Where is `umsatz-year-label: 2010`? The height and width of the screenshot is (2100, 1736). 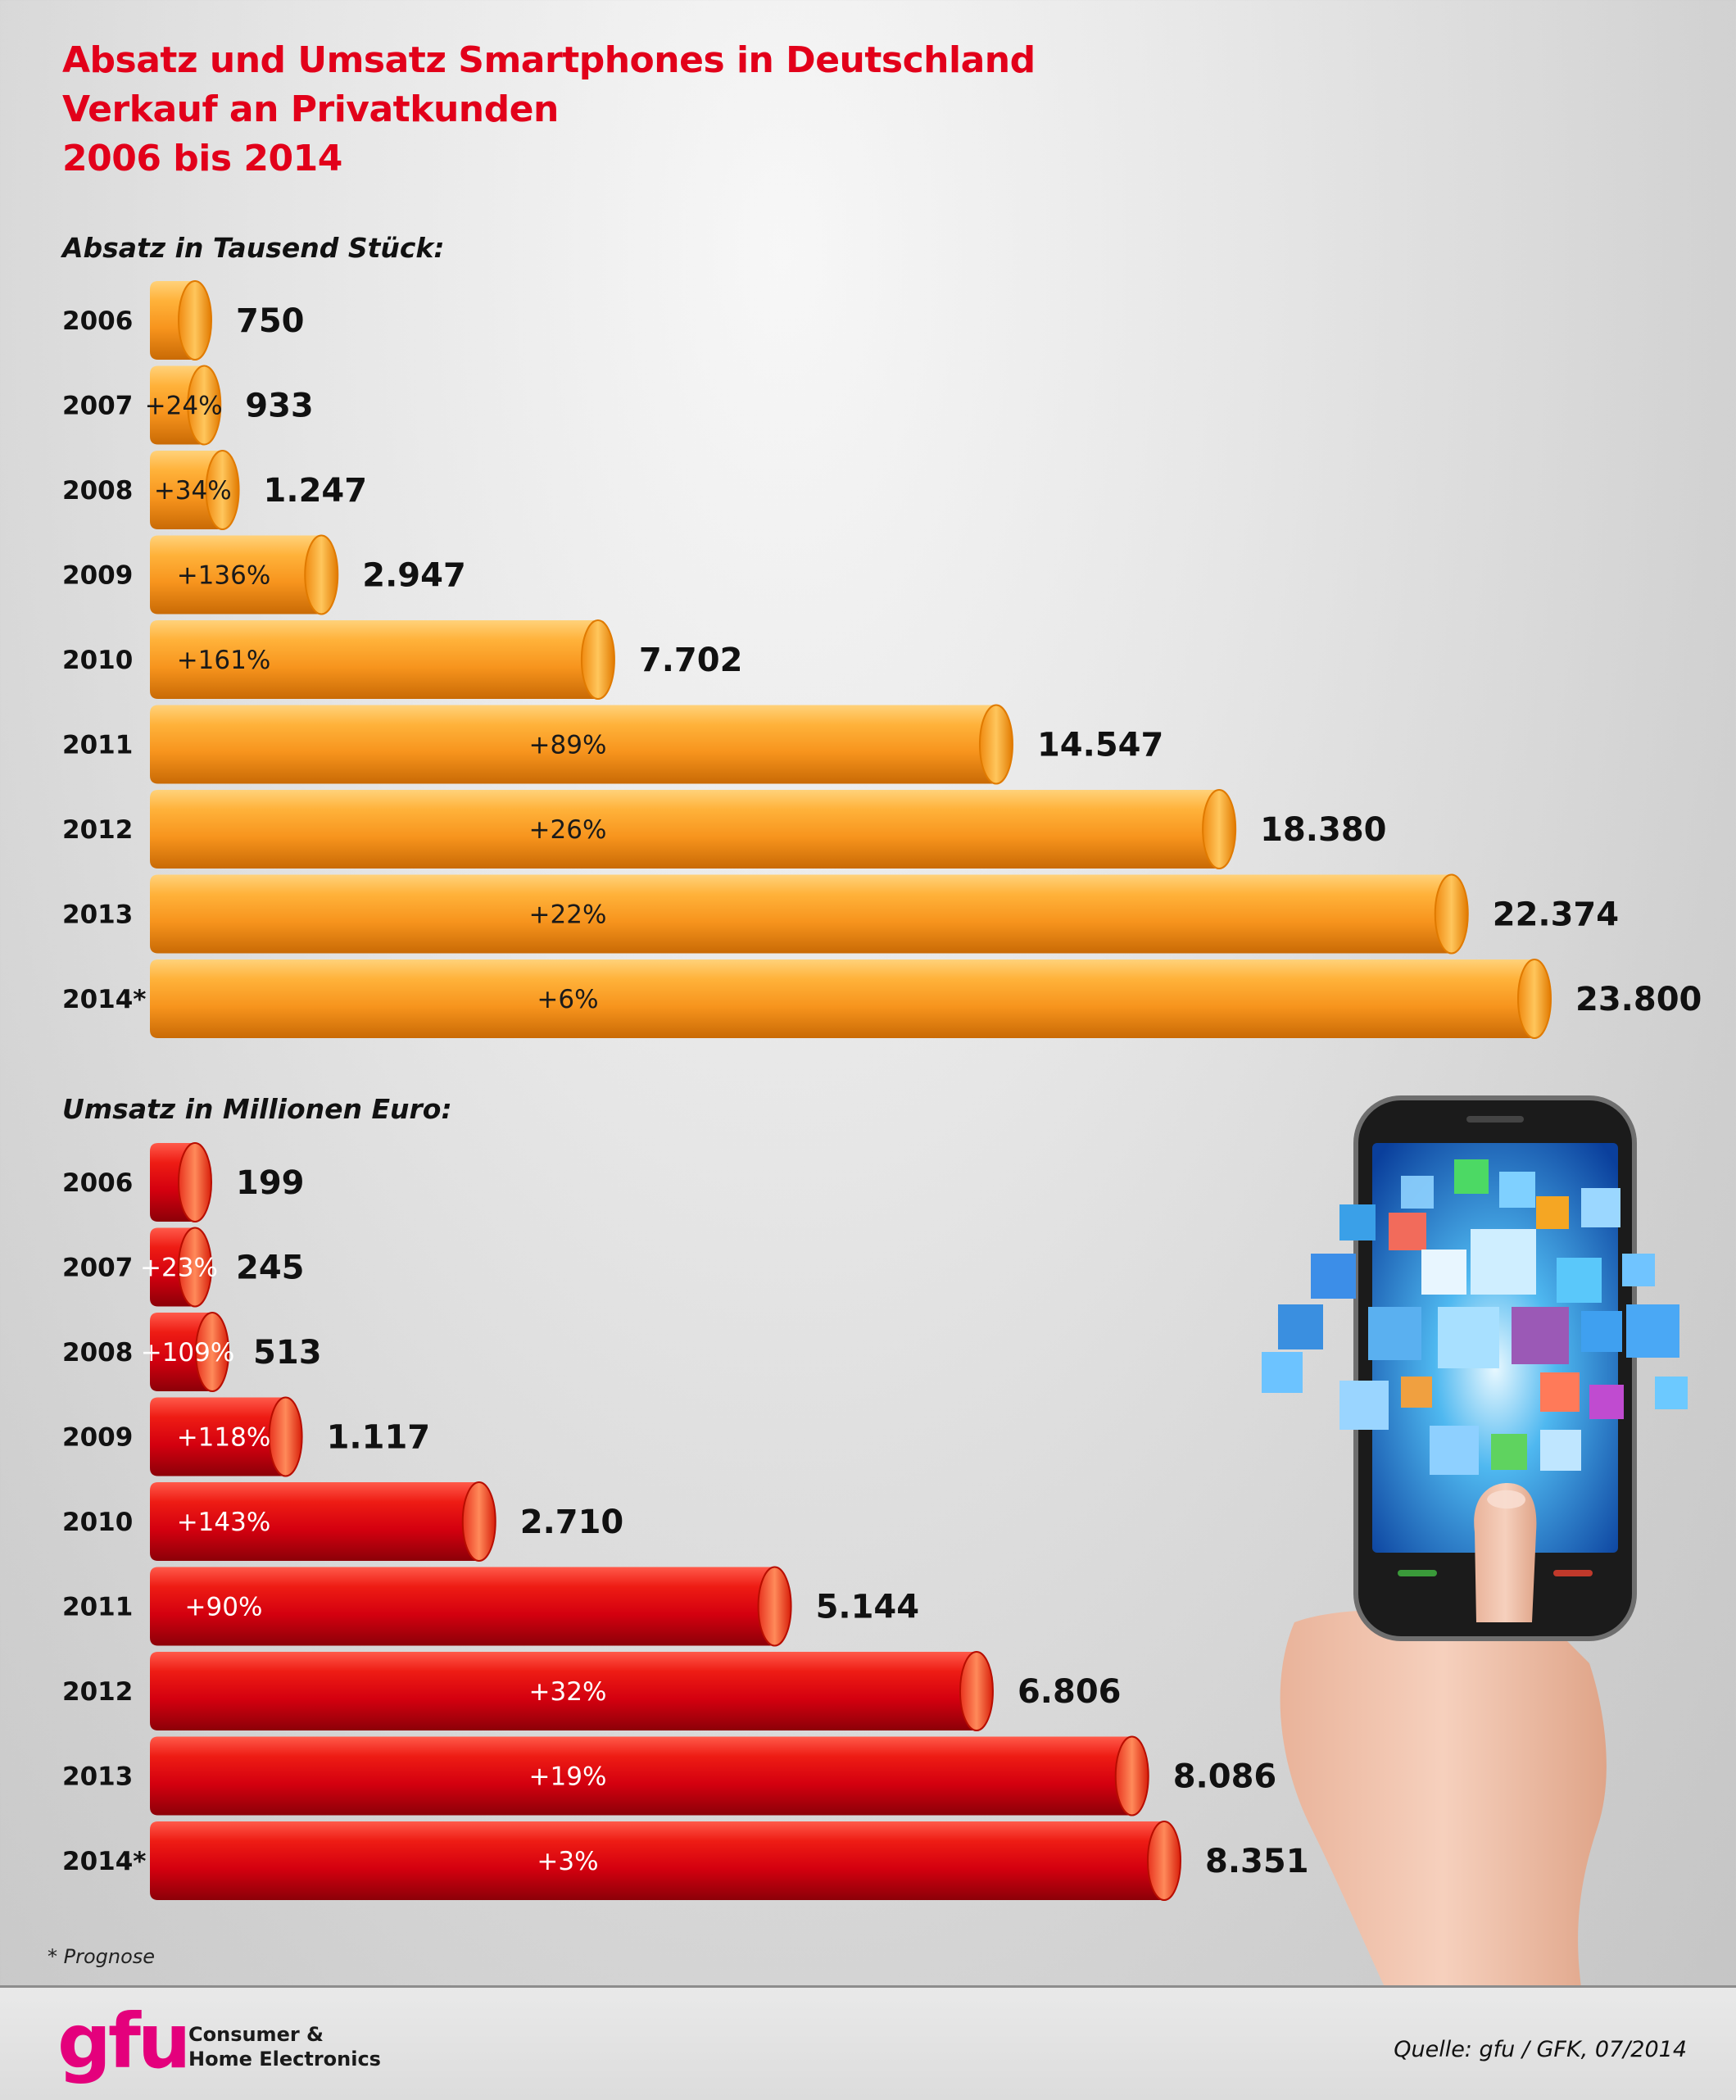 umsatz-year-label: 2010 is located at coordinates (97, 1522).